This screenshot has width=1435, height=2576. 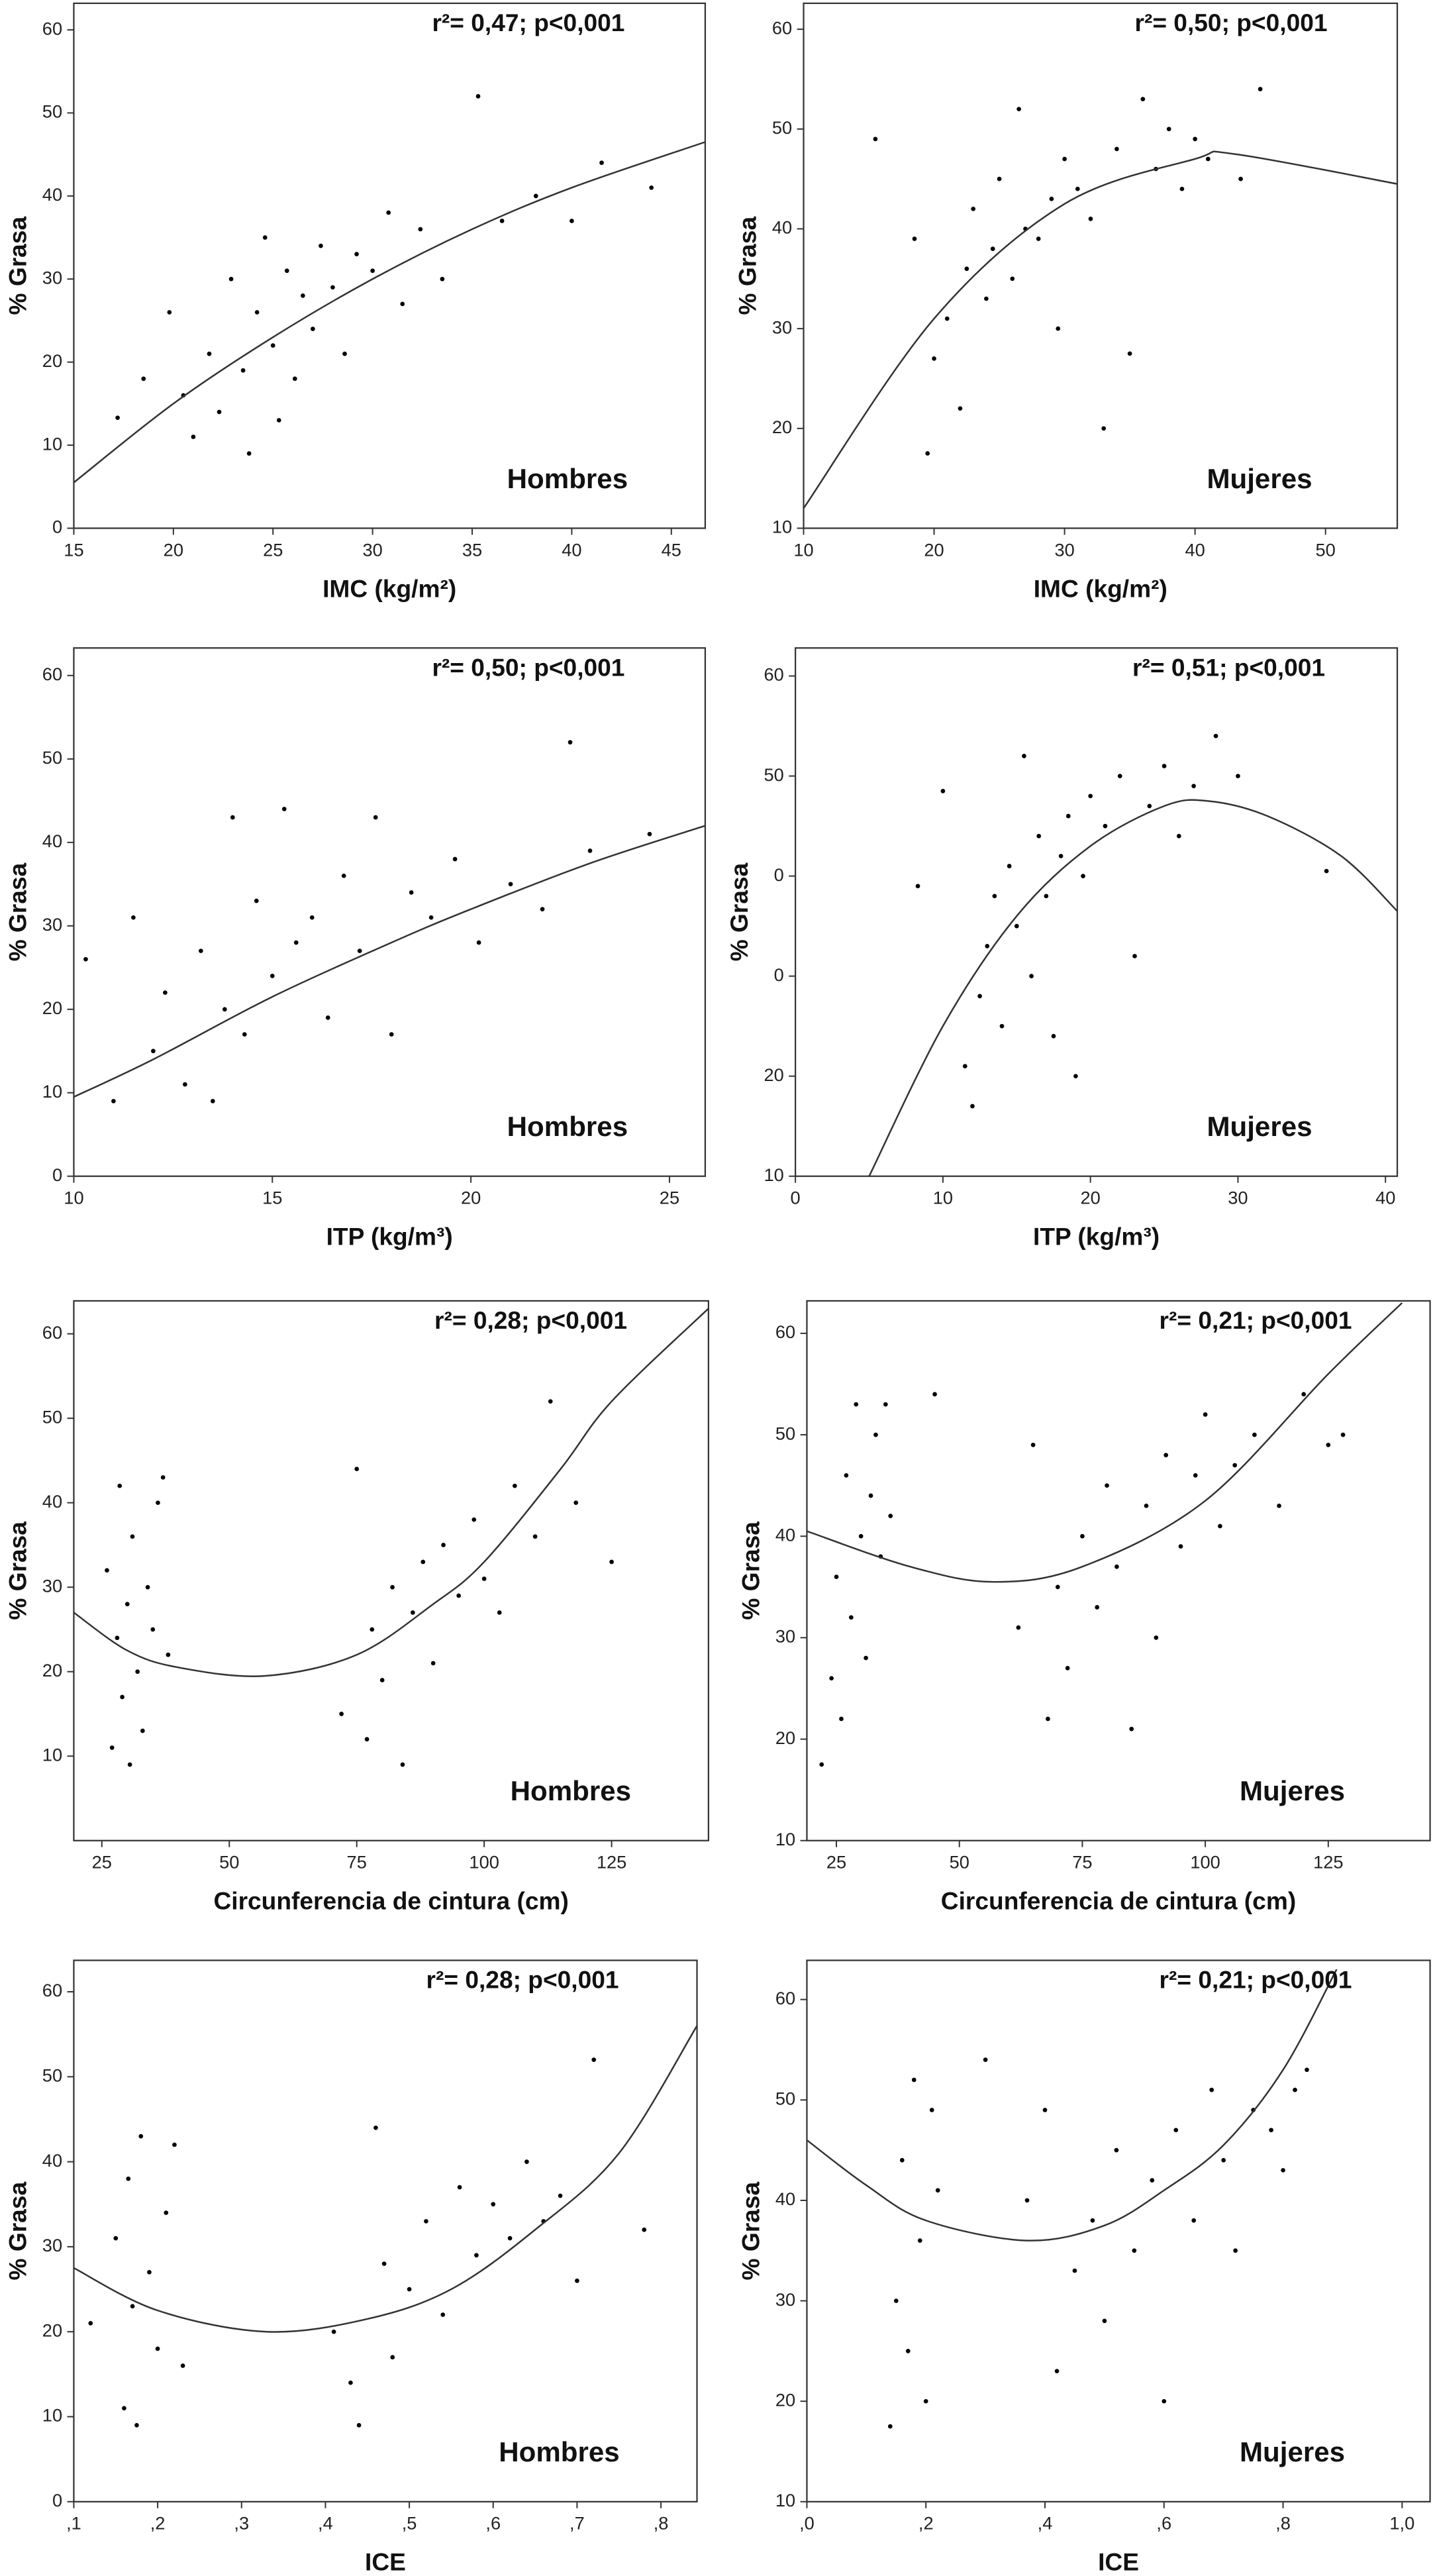 What do you see at coordinates (472, 549) in the screenshot?
I see `x-tick-label: 35` at bounding box center [472, 549].